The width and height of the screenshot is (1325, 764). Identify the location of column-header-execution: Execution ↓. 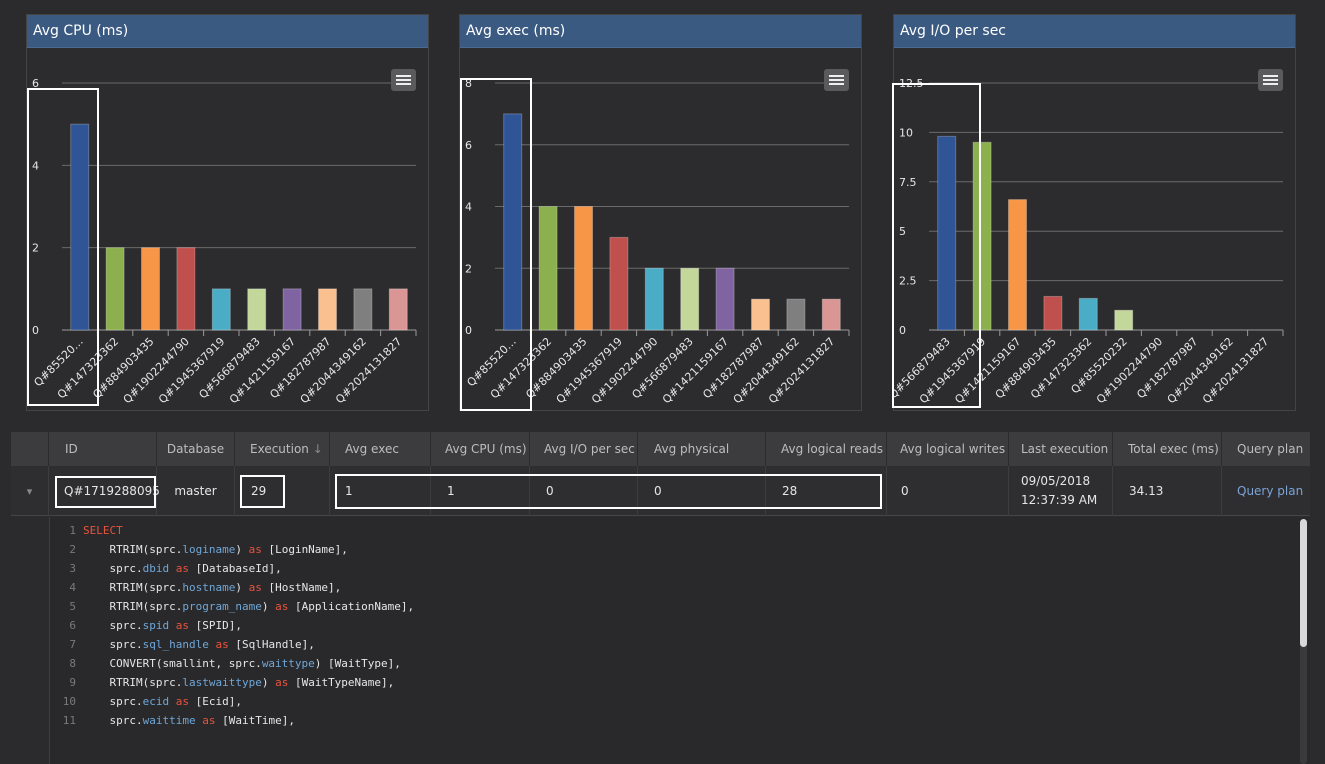
(282, 449).